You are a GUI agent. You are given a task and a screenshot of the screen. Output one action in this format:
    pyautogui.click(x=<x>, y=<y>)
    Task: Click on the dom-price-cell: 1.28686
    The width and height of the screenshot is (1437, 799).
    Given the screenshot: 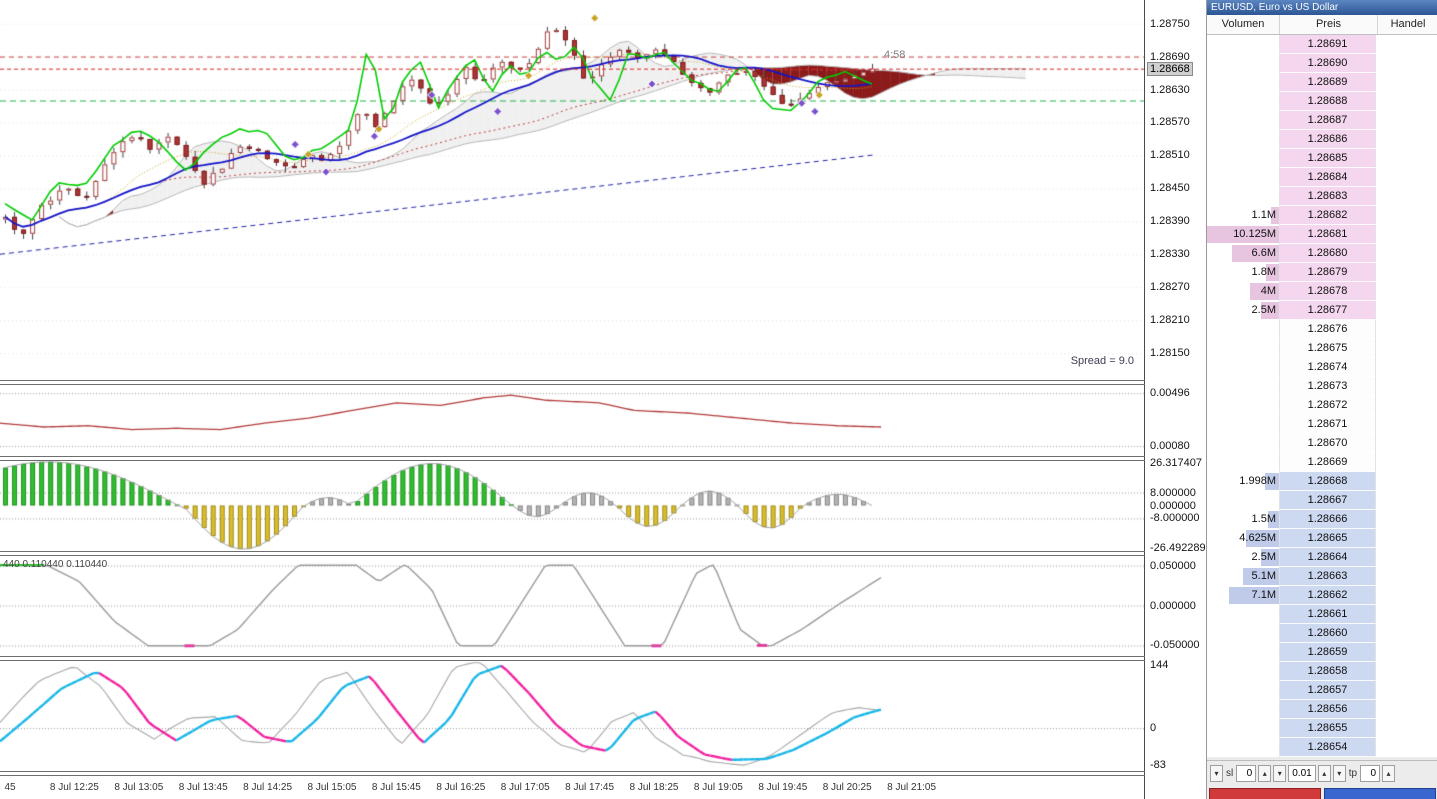 What is the action you would take?
    pyautogui.click(x=1327, y=139)
    